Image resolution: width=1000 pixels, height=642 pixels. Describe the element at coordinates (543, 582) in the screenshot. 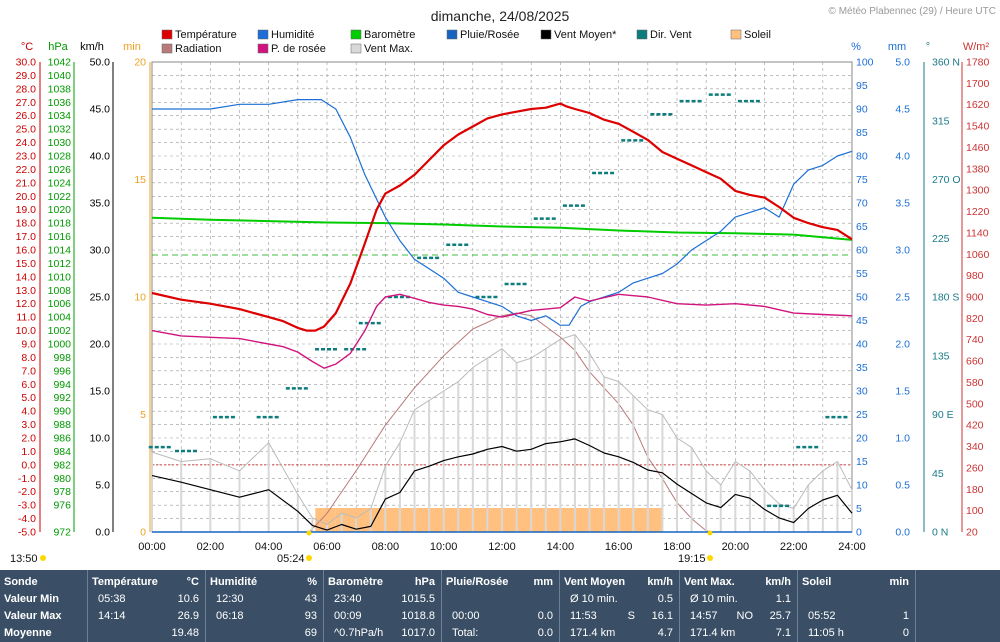

I see `stats-header-unit: mm` at that location.